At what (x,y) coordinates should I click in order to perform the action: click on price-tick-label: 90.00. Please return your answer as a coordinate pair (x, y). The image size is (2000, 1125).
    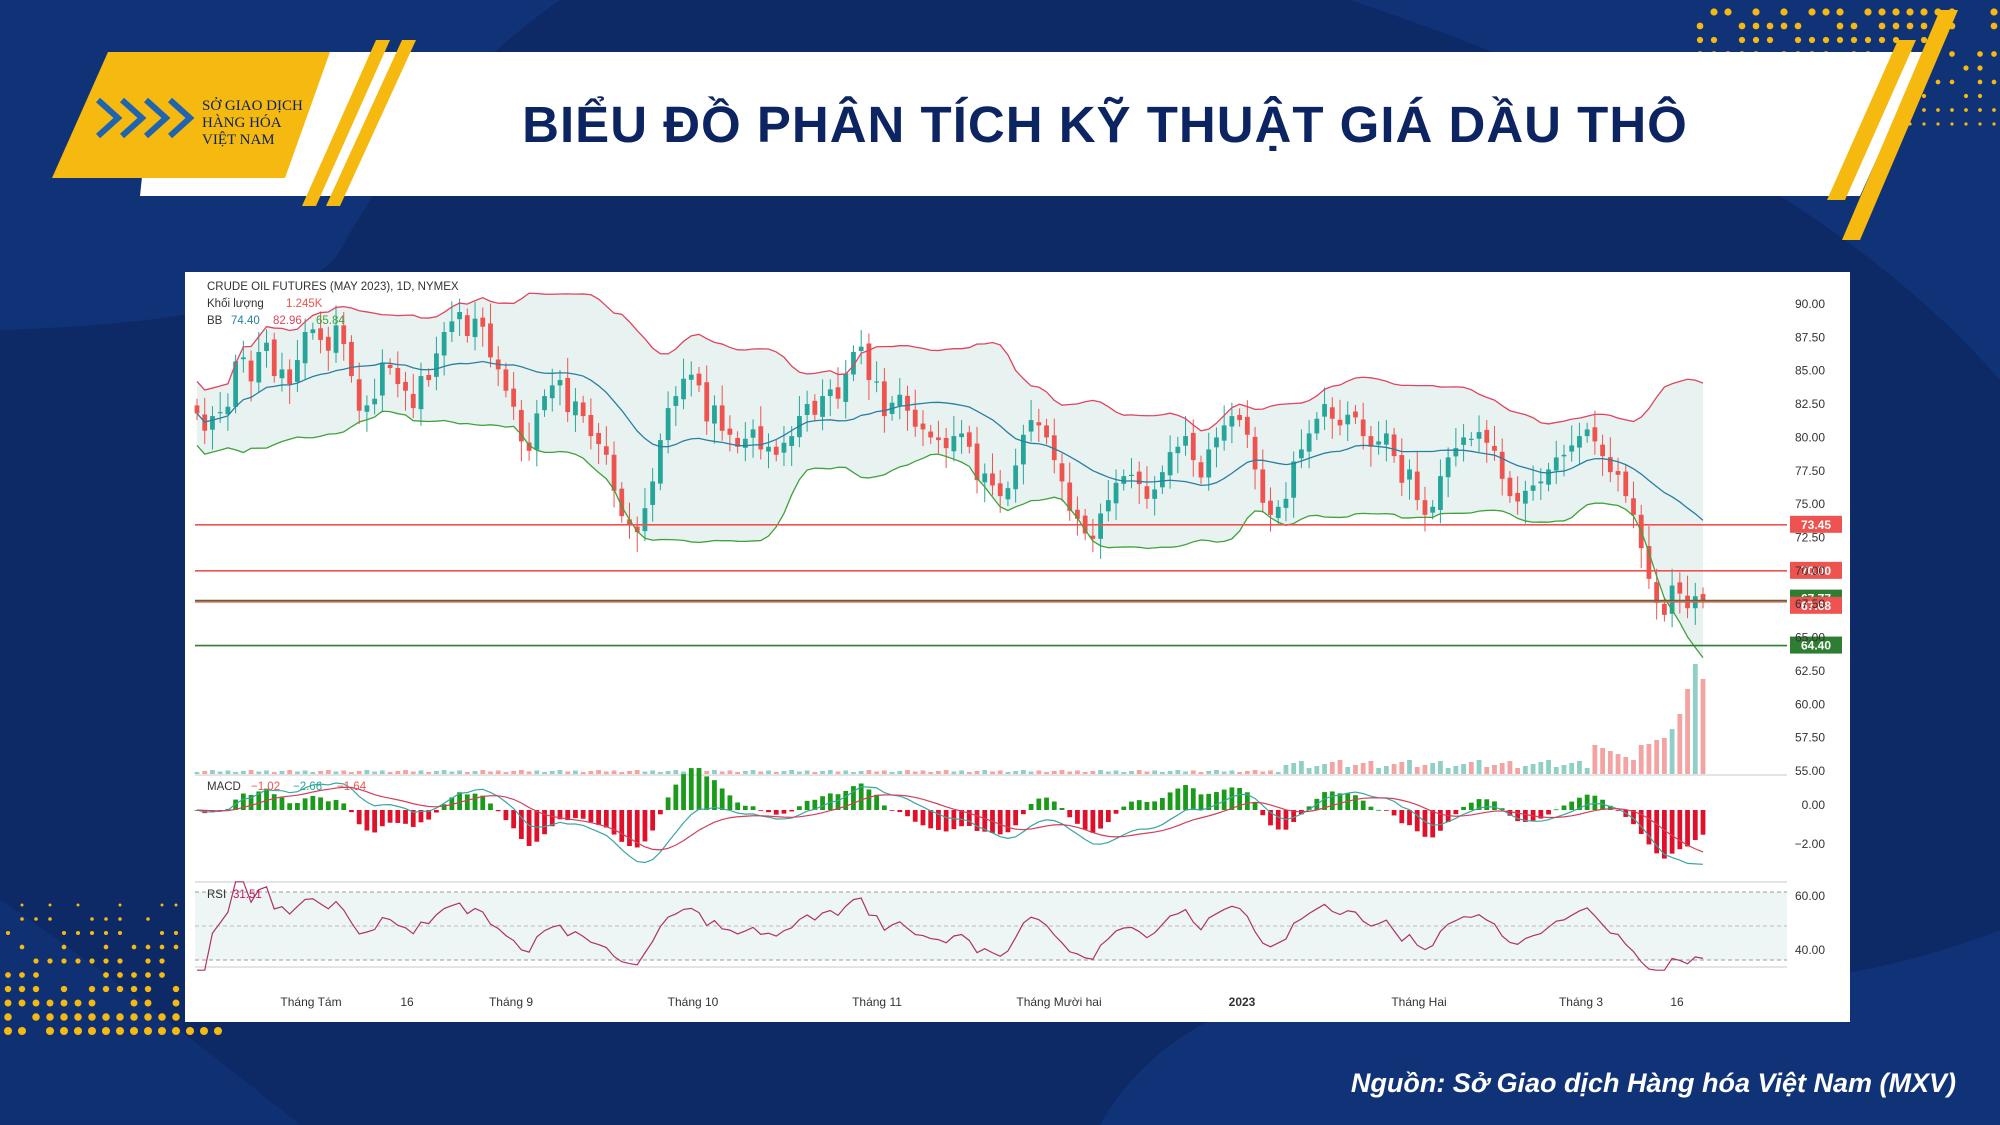
    Looking at the image, I should click on (1810, 304).